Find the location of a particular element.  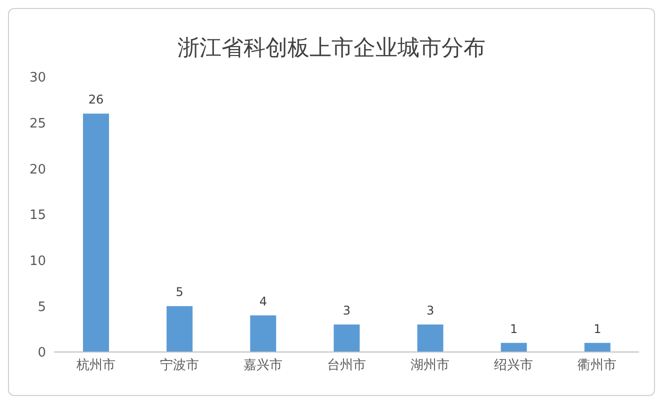

x-tick-label: 台州市 is located at coordinates (346, 366).